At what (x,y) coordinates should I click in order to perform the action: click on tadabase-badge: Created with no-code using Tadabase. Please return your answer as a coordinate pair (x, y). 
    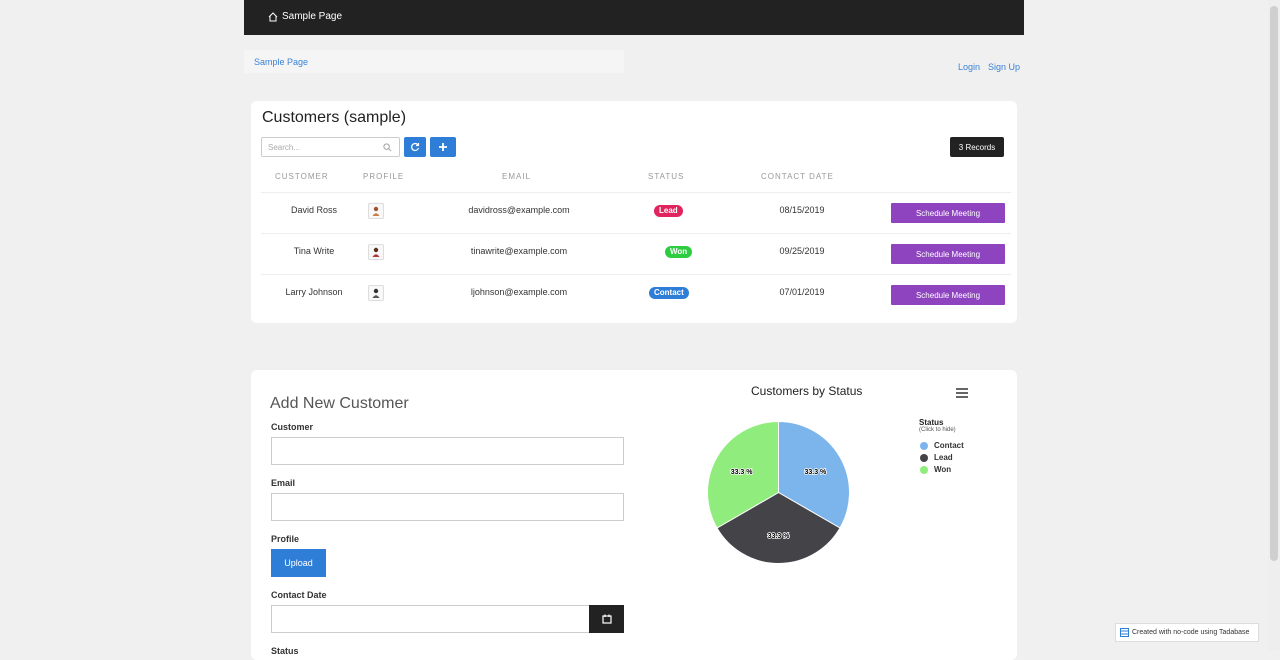
    Looking at the image, I should click on (1187, 632).